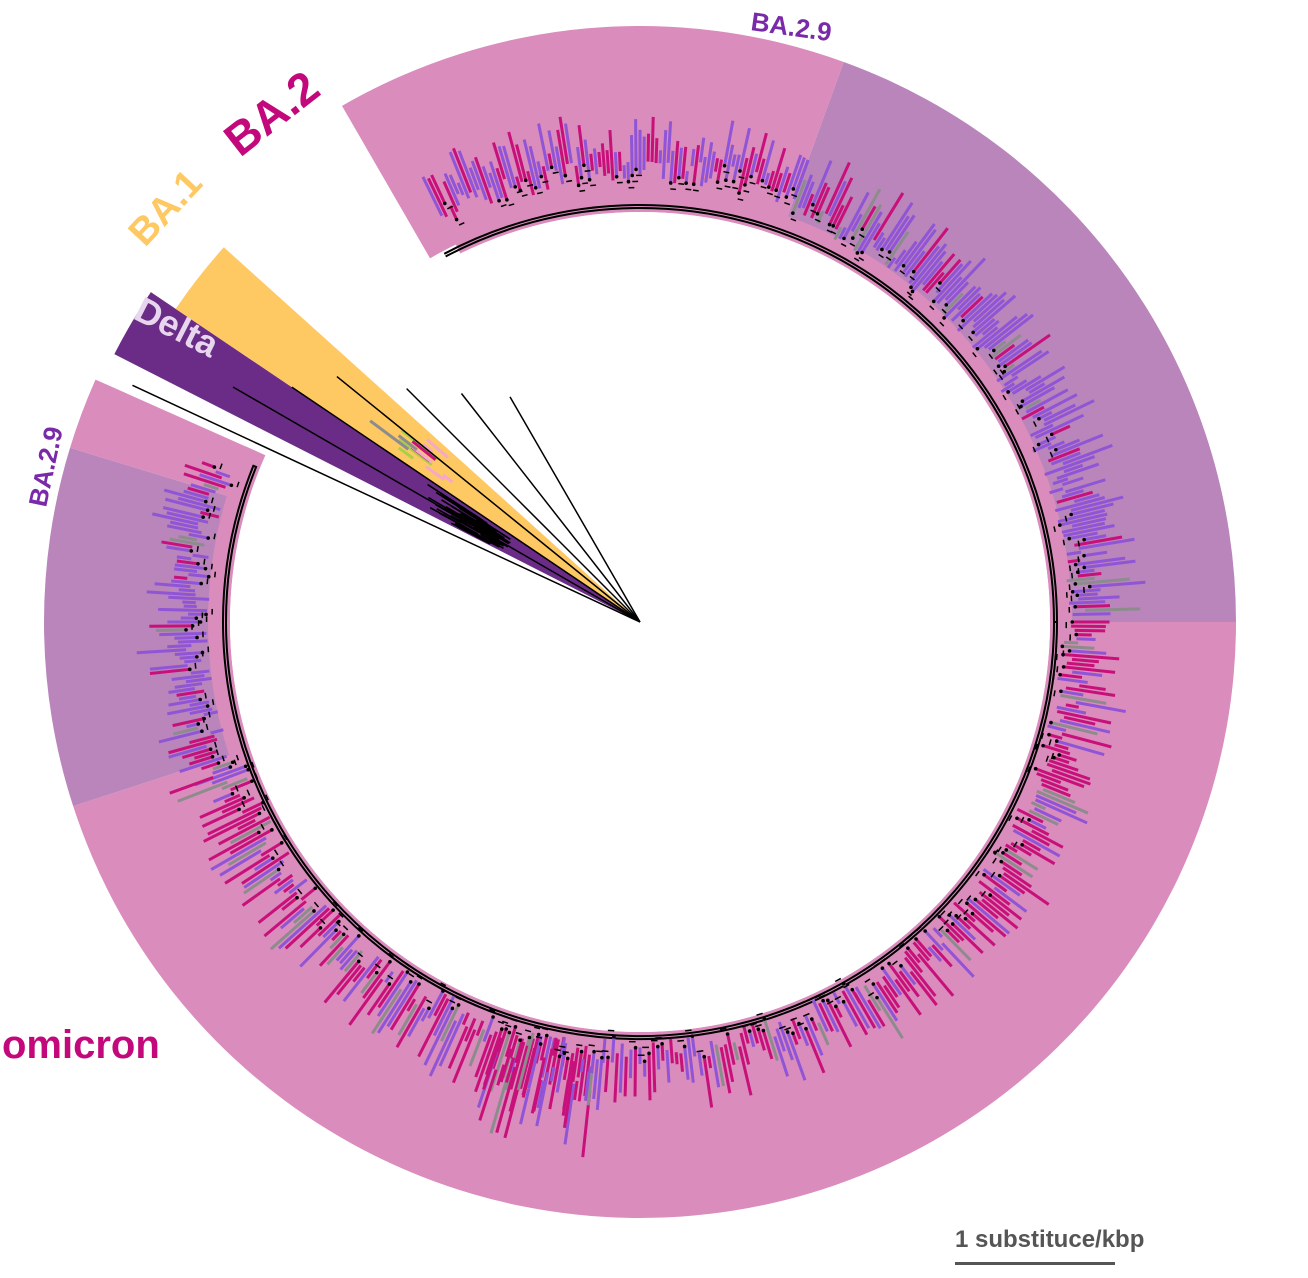 This screenshot has width=1308, height=1278. Describe the element at coordinates (1049, 1240) in the screenshot. I see `scale-bar-label: 1 substituce/kbp` at that location.